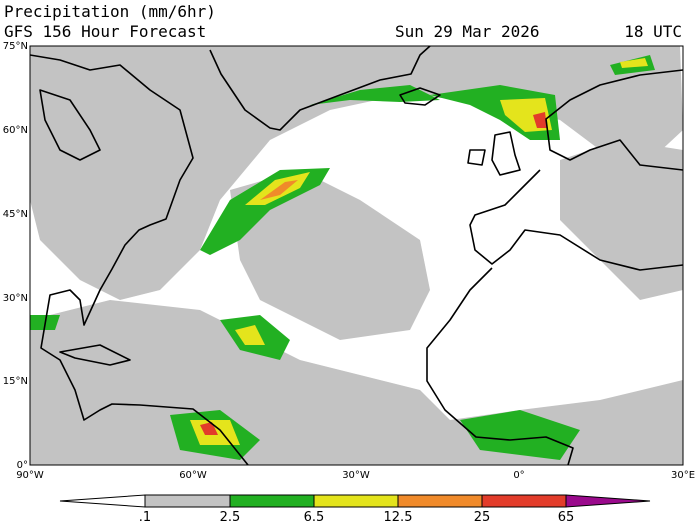 This screenshot has width=700, height=525. Describe the element at coordinates (518, 475) in the screenshot. I see `lon-label: 0°` at that location.